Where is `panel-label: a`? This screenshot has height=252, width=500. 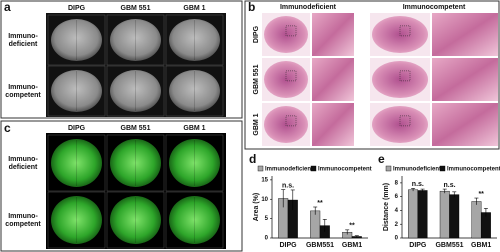
panel-label: a is located at coordinates (7, 7).